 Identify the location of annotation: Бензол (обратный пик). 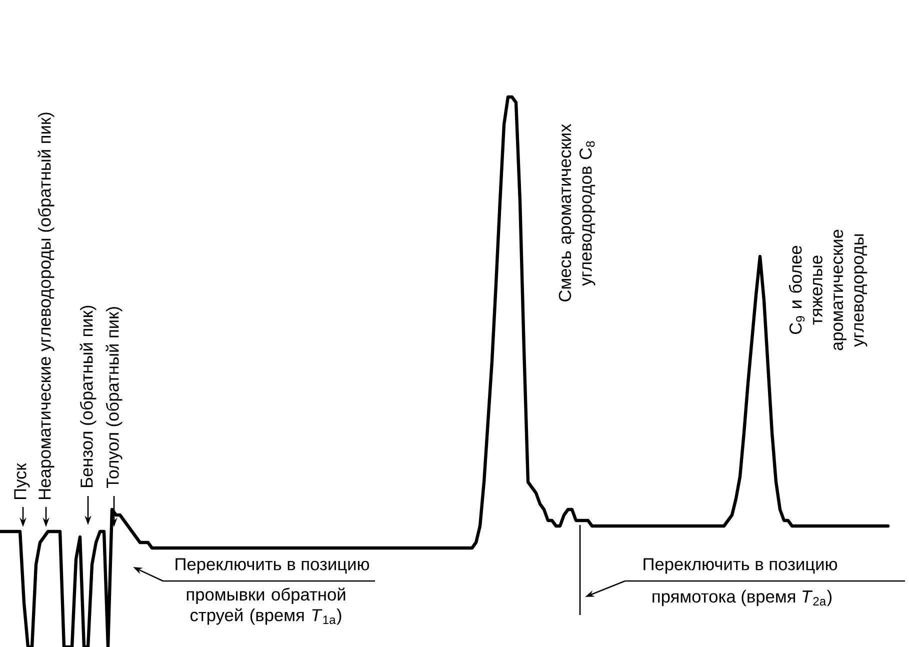
(88, 396).